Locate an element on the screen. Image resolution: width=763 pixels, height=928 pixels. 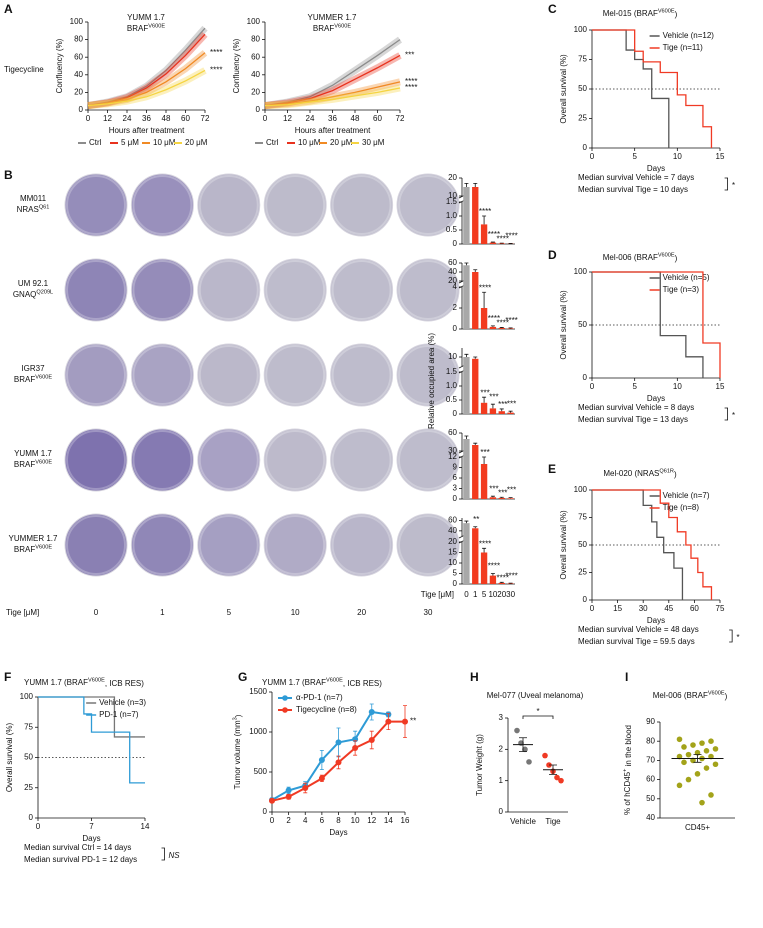
y-tick-label: 75 is located at coordinates (582, 59).